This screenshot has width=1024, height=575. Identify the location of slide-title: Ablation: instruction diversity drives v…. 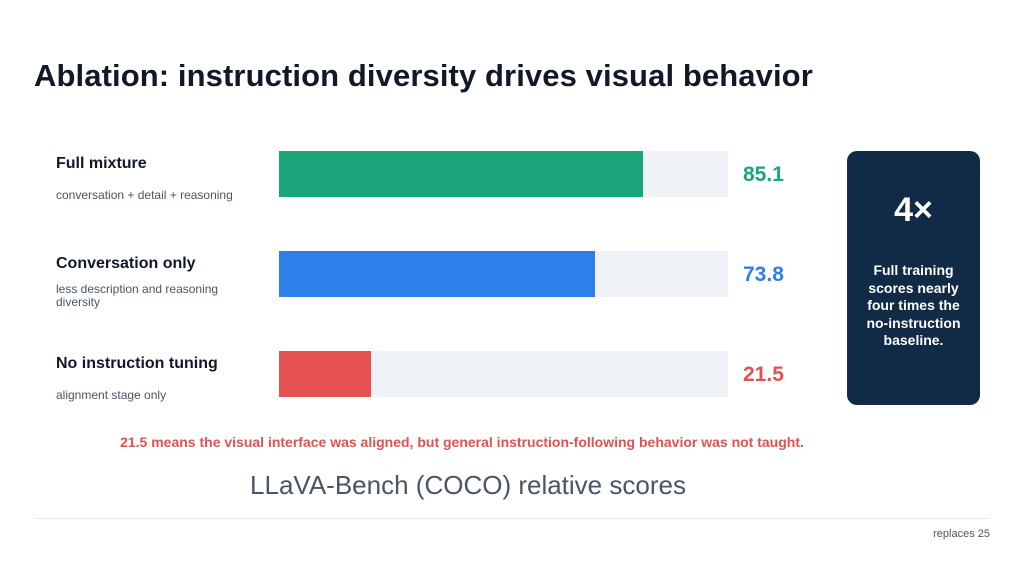
(423, 75).